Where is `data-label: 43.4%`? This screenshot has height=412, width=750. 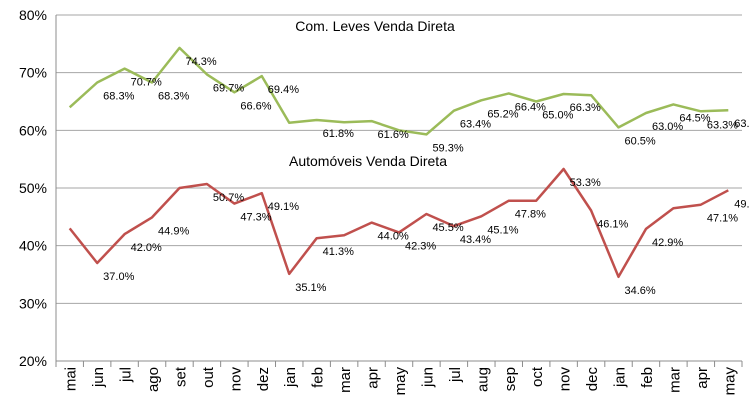 data-label: 43.4% is located at coordinates (475, 240).